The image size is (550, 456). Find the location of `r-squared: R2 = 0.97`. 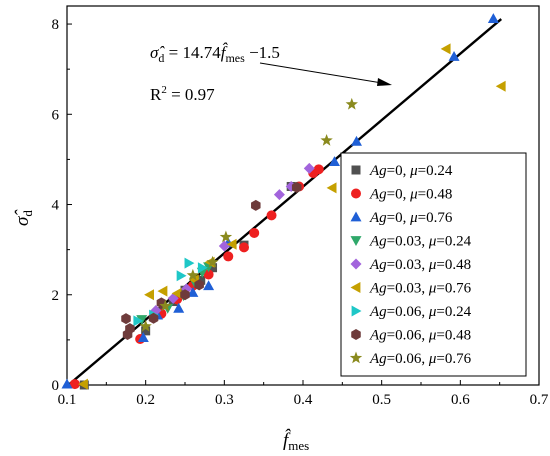

r-squared: R2 = 0.97 is located at coordinates (182, 94).